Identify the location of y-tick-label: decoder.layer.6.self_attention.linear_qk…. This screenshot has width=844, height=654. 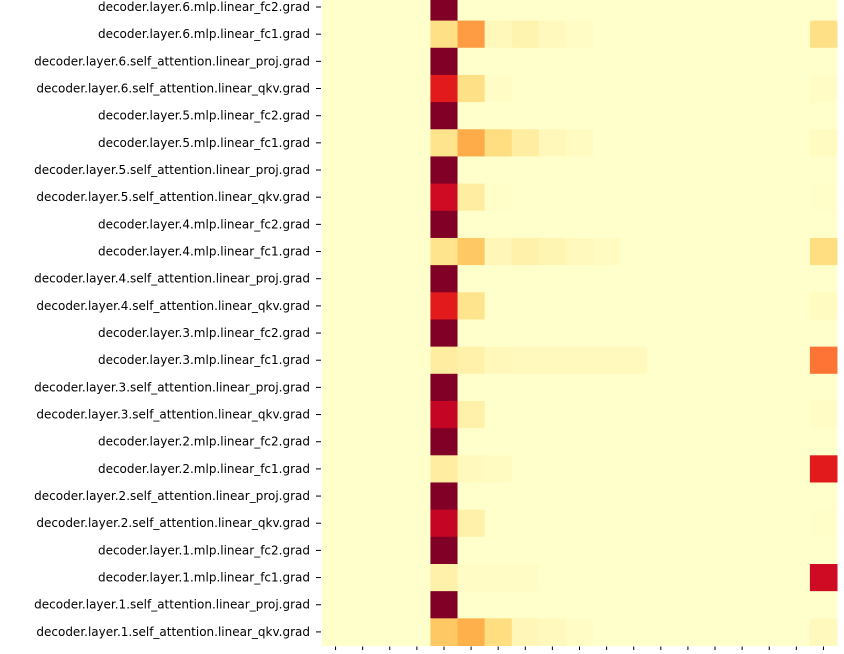
(173, 89).